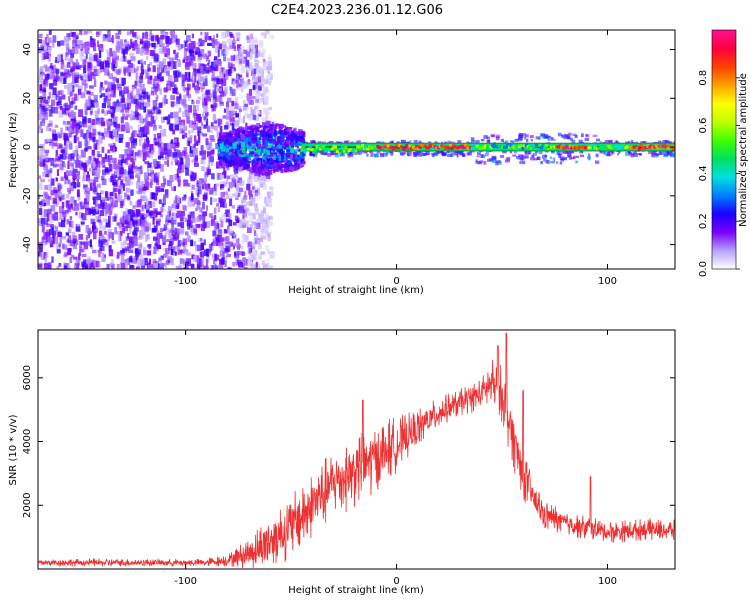 Image resolution: width=750 pixels, height=600 pixels. What do you see at coordinates (13, 150) in the screenshot?
I see `spectrogram-y-axis-label: Frequency (Hz)` at bounding box center [13, 150].